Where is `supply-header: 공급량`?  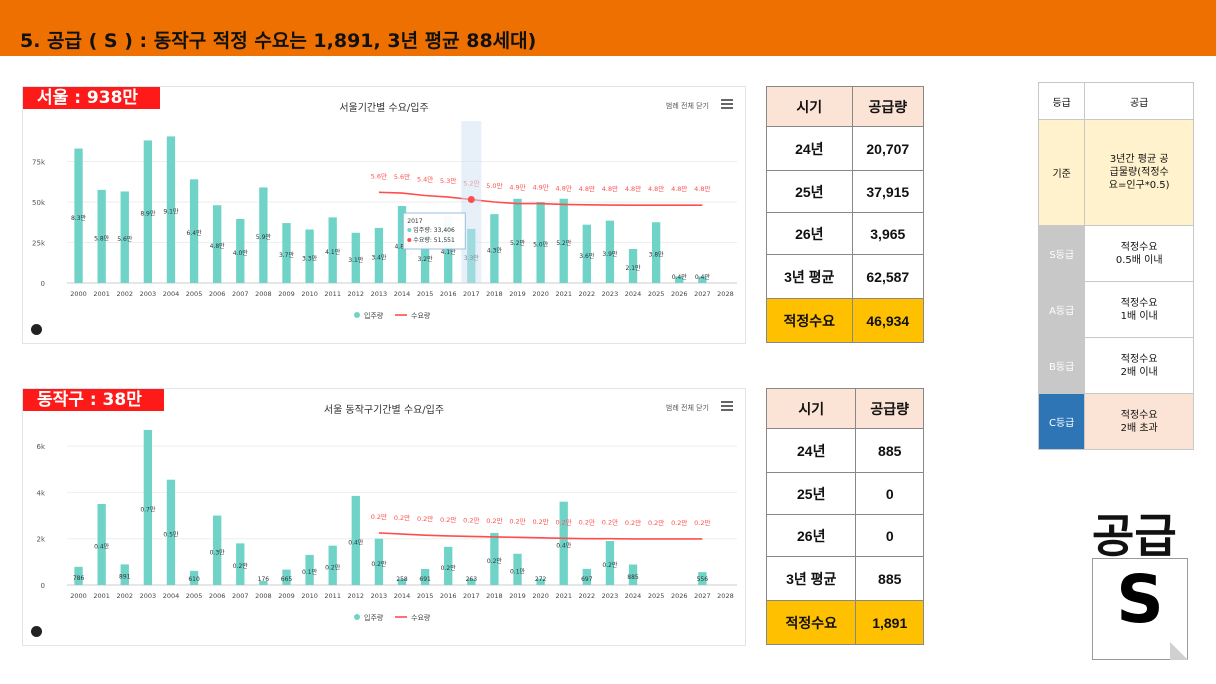
supply-header: 공급량 is located at coordinates (889, 408).